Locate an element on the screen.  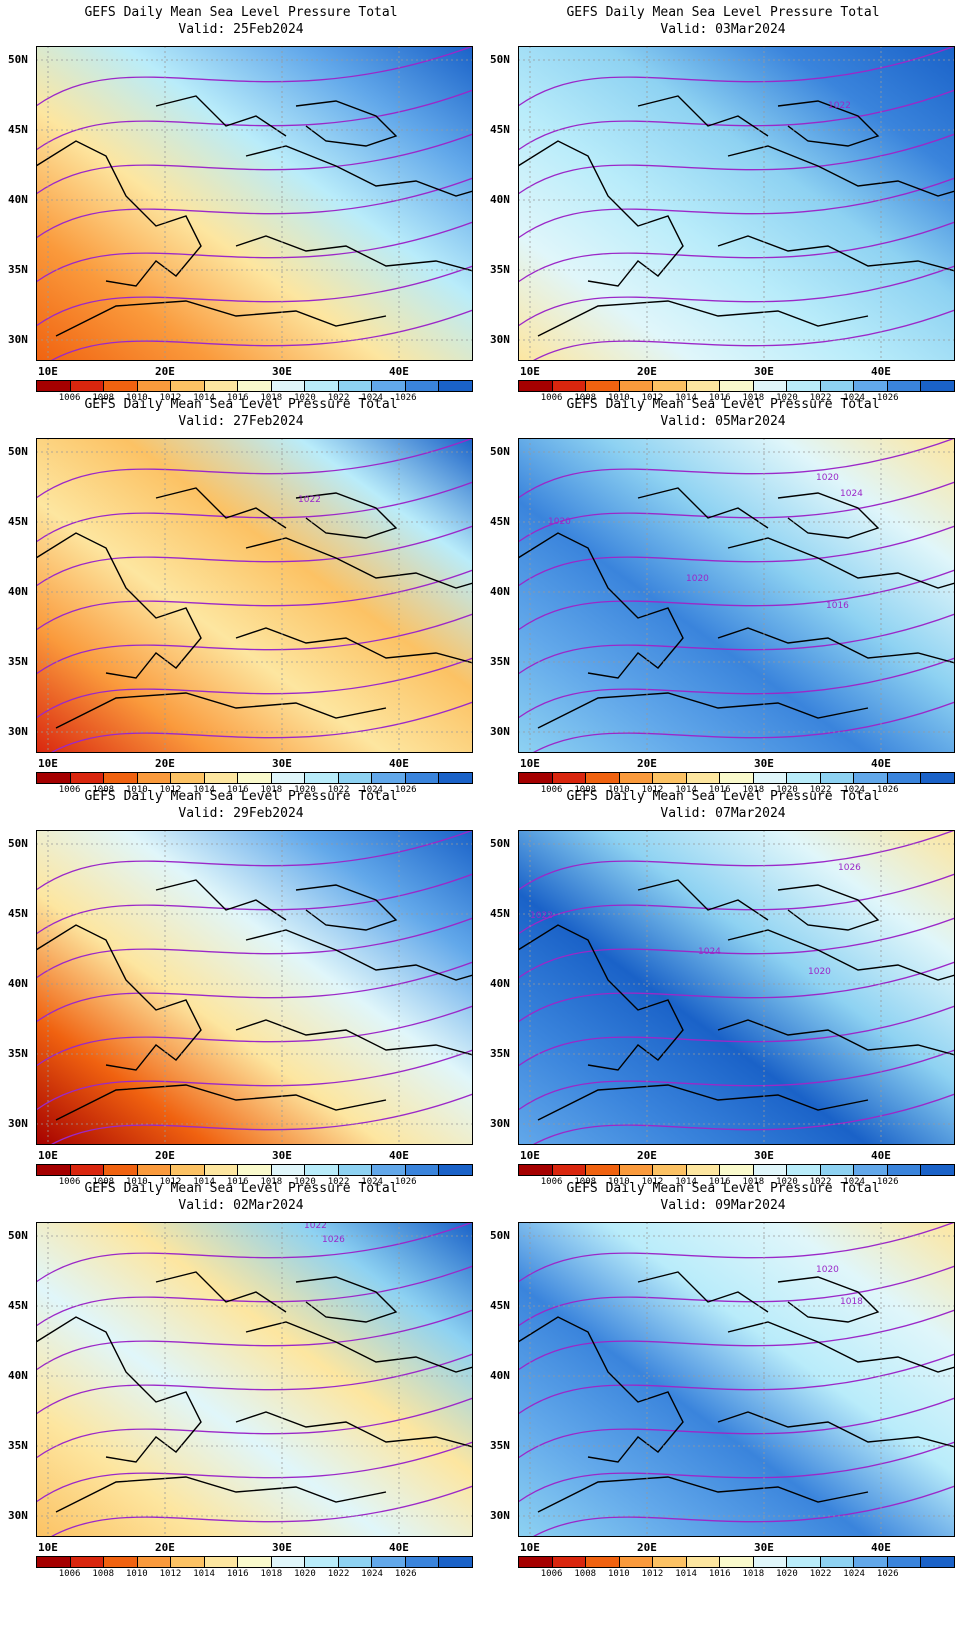
colorbar-tick-label: 1010 is located at coordinates (619, 1182).